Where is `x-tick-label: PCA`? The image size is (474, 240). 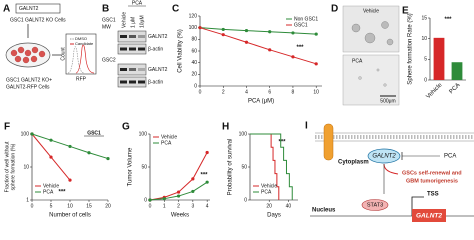
x-tick-label: PCA is located at coordinates (455, 88).